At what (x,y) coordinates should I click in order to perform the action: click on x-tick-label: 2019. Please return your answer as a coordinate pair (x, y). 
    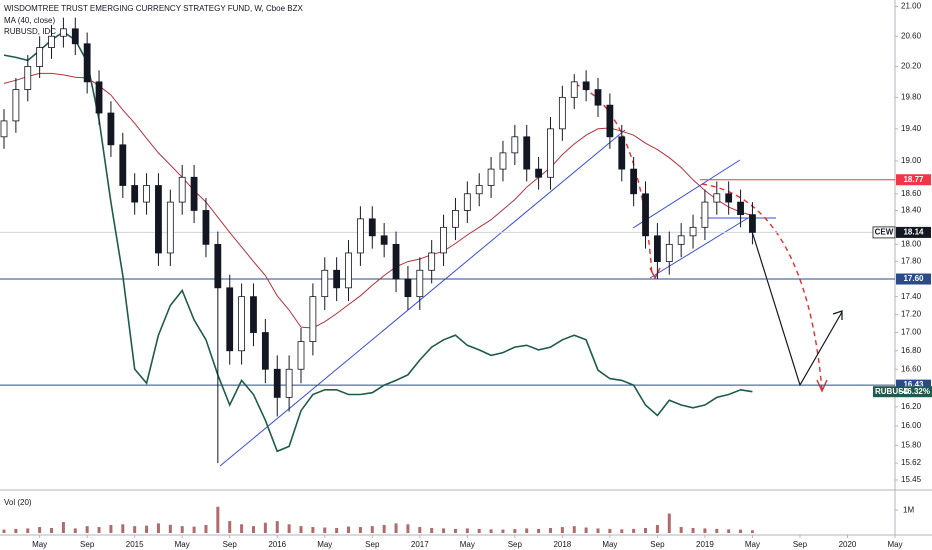
    Looking at the image, I should click on (705, 544).